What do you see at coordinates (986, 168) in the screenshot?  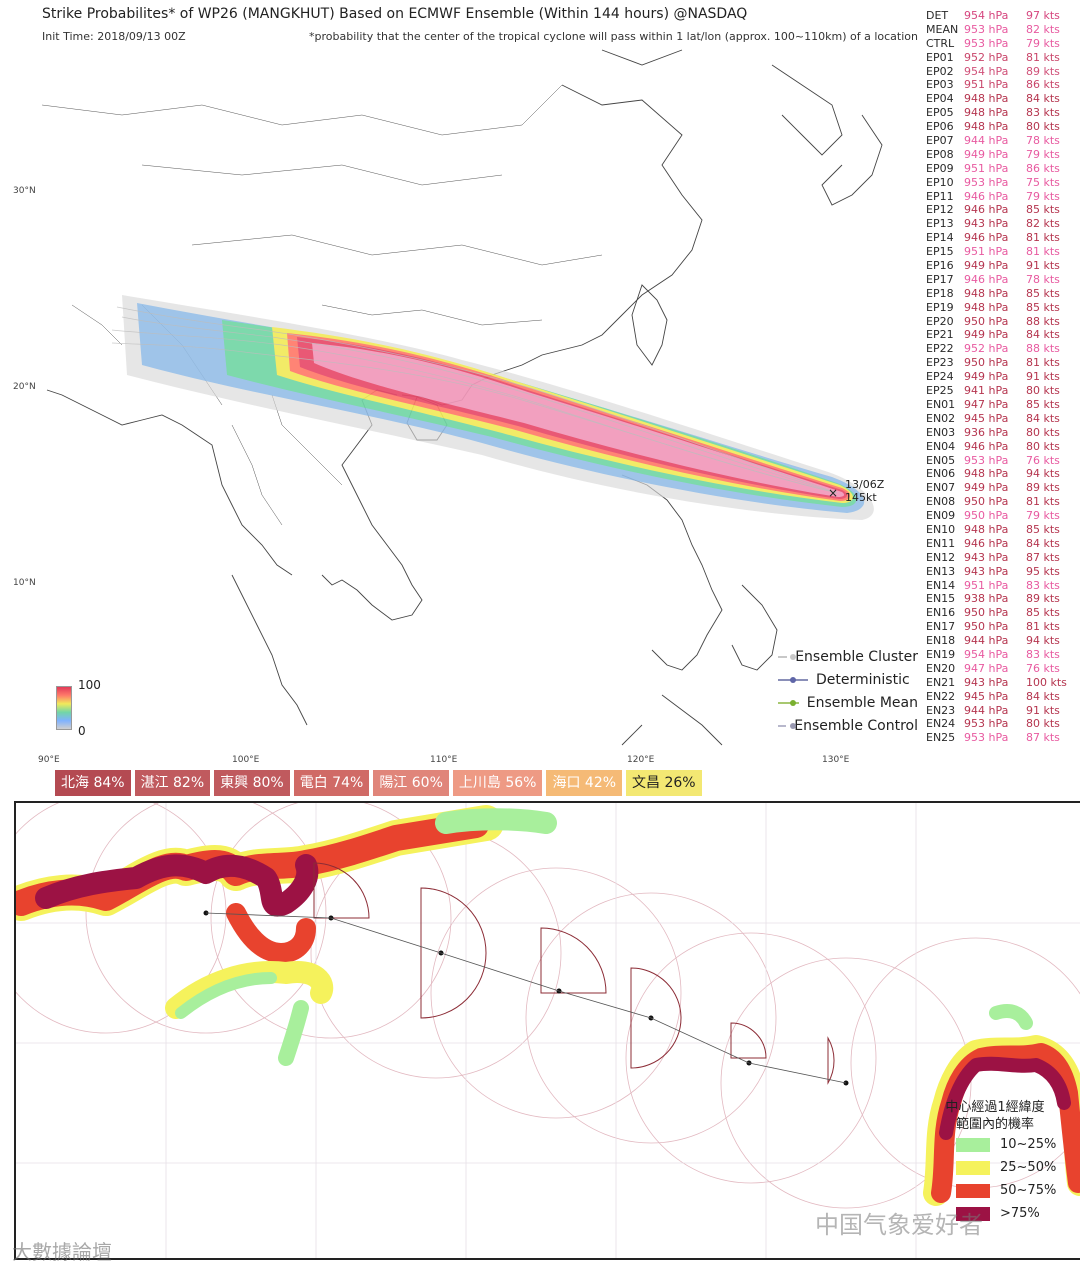 I see `member-pressure: 951 hPa` at bounding box center [986, 168].